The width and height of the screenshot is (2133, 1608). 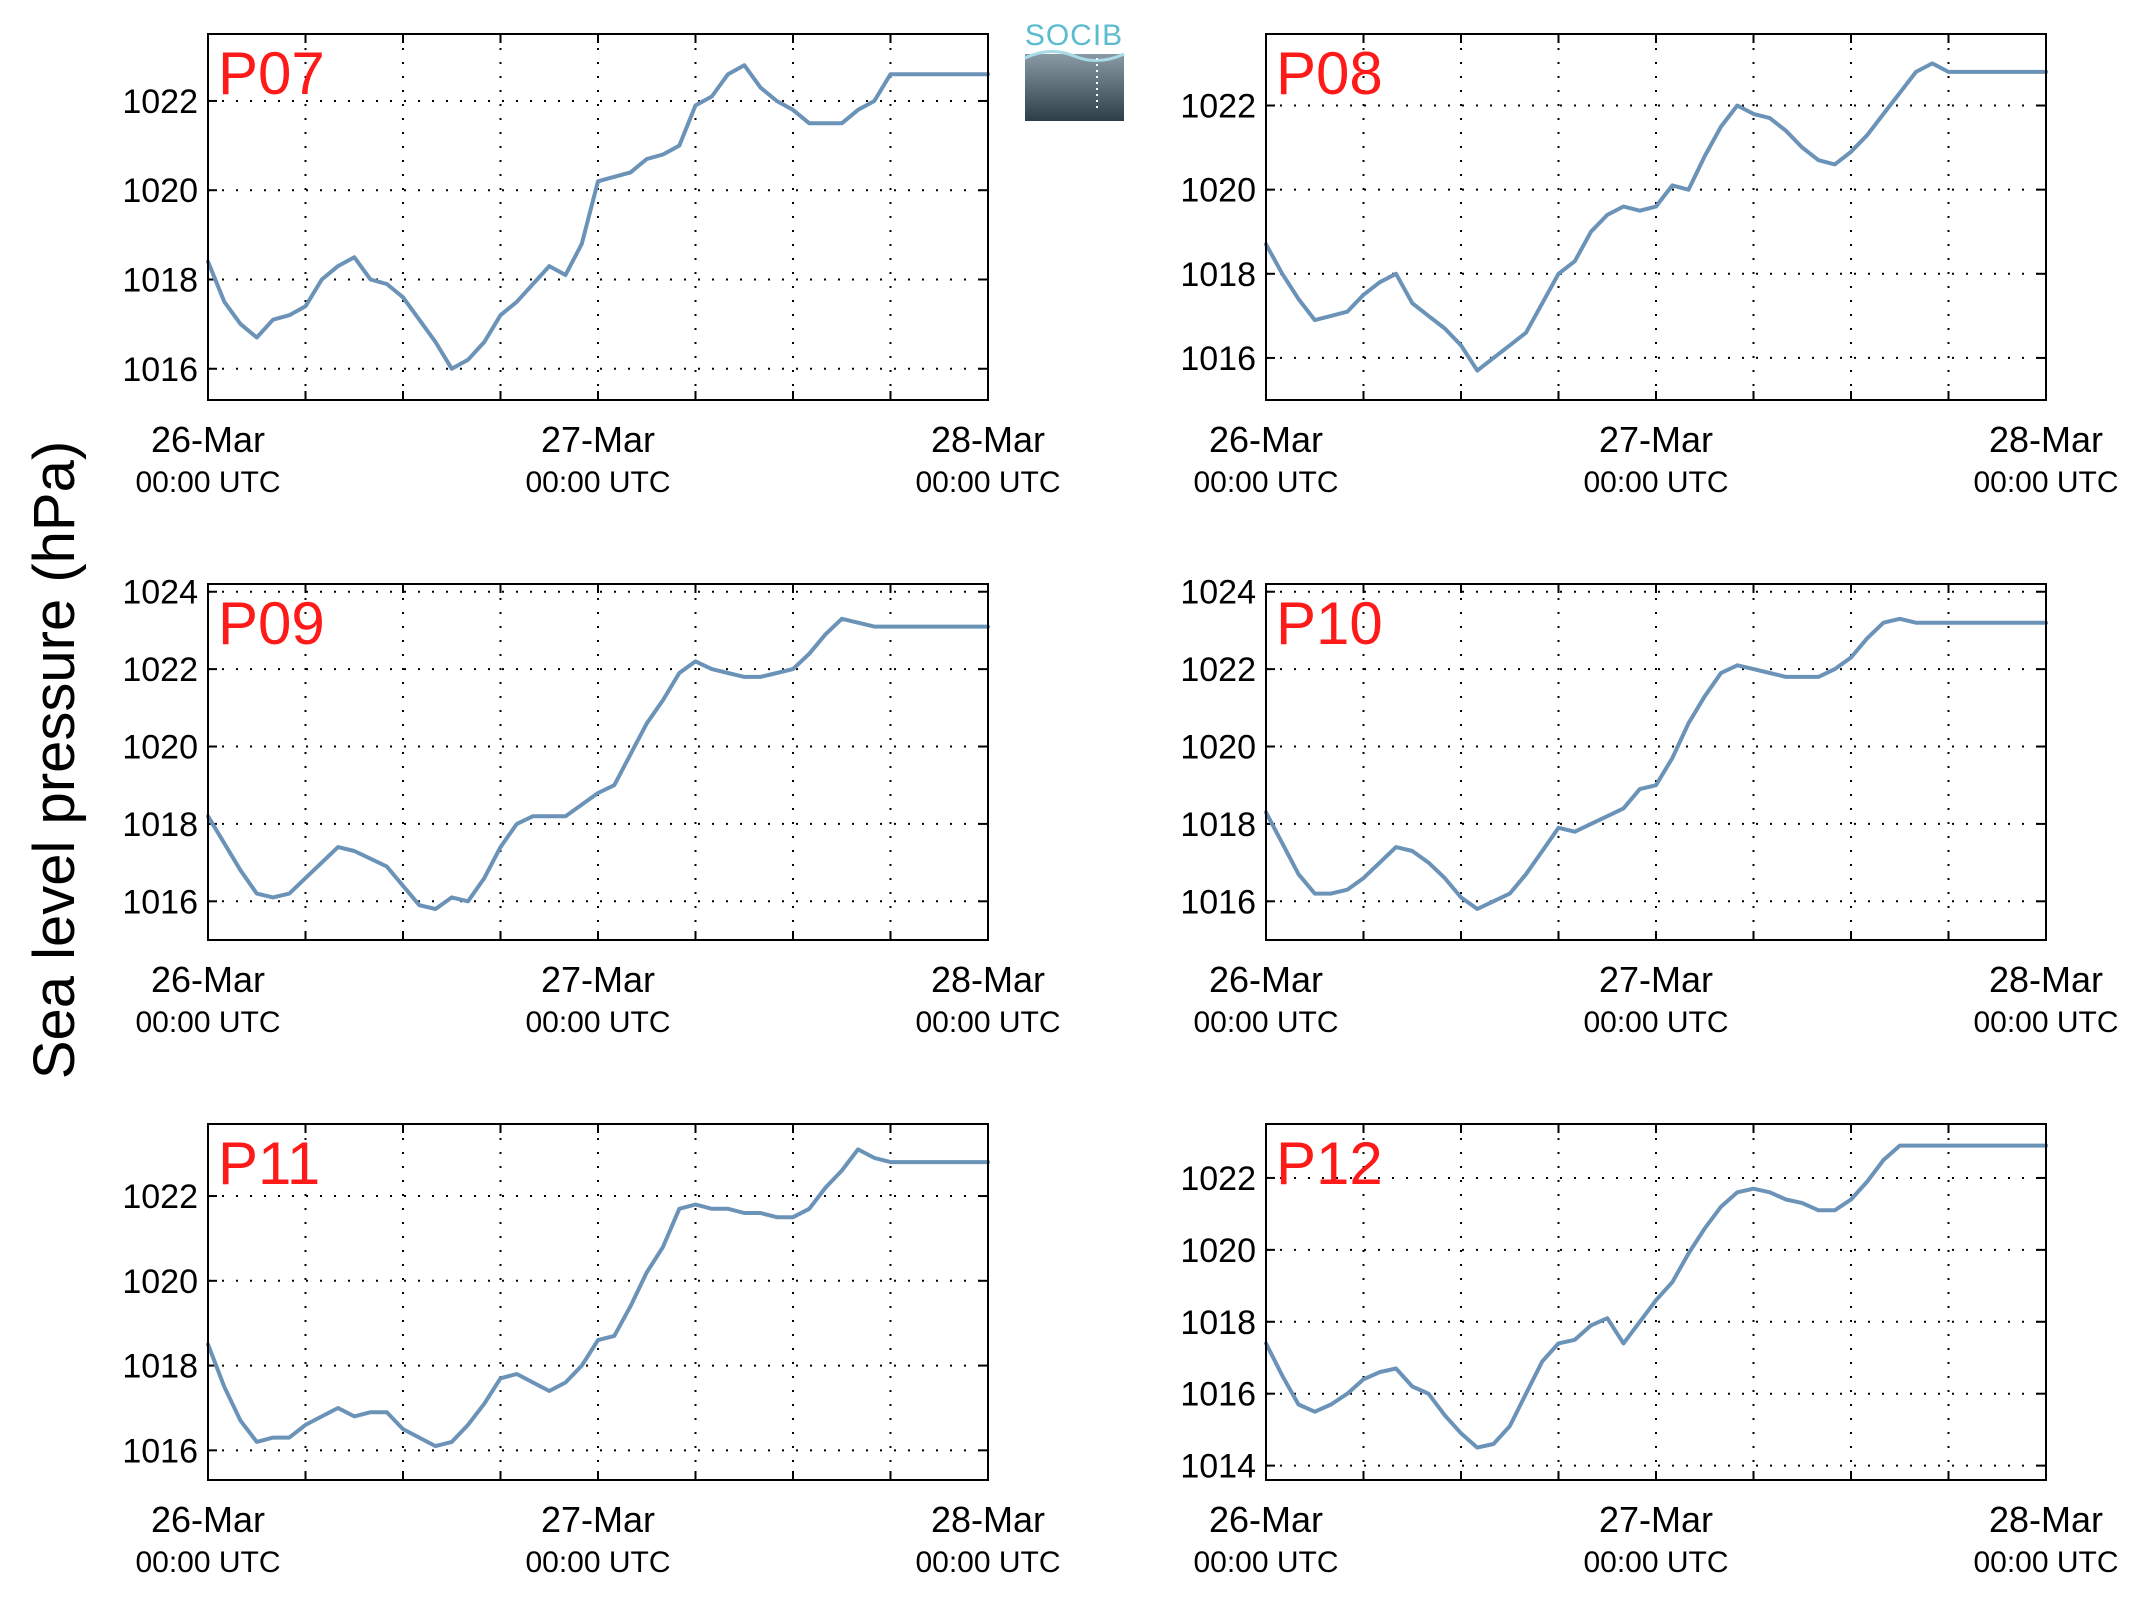 I want to click on logo-wave, so click(x=1074, y=56).